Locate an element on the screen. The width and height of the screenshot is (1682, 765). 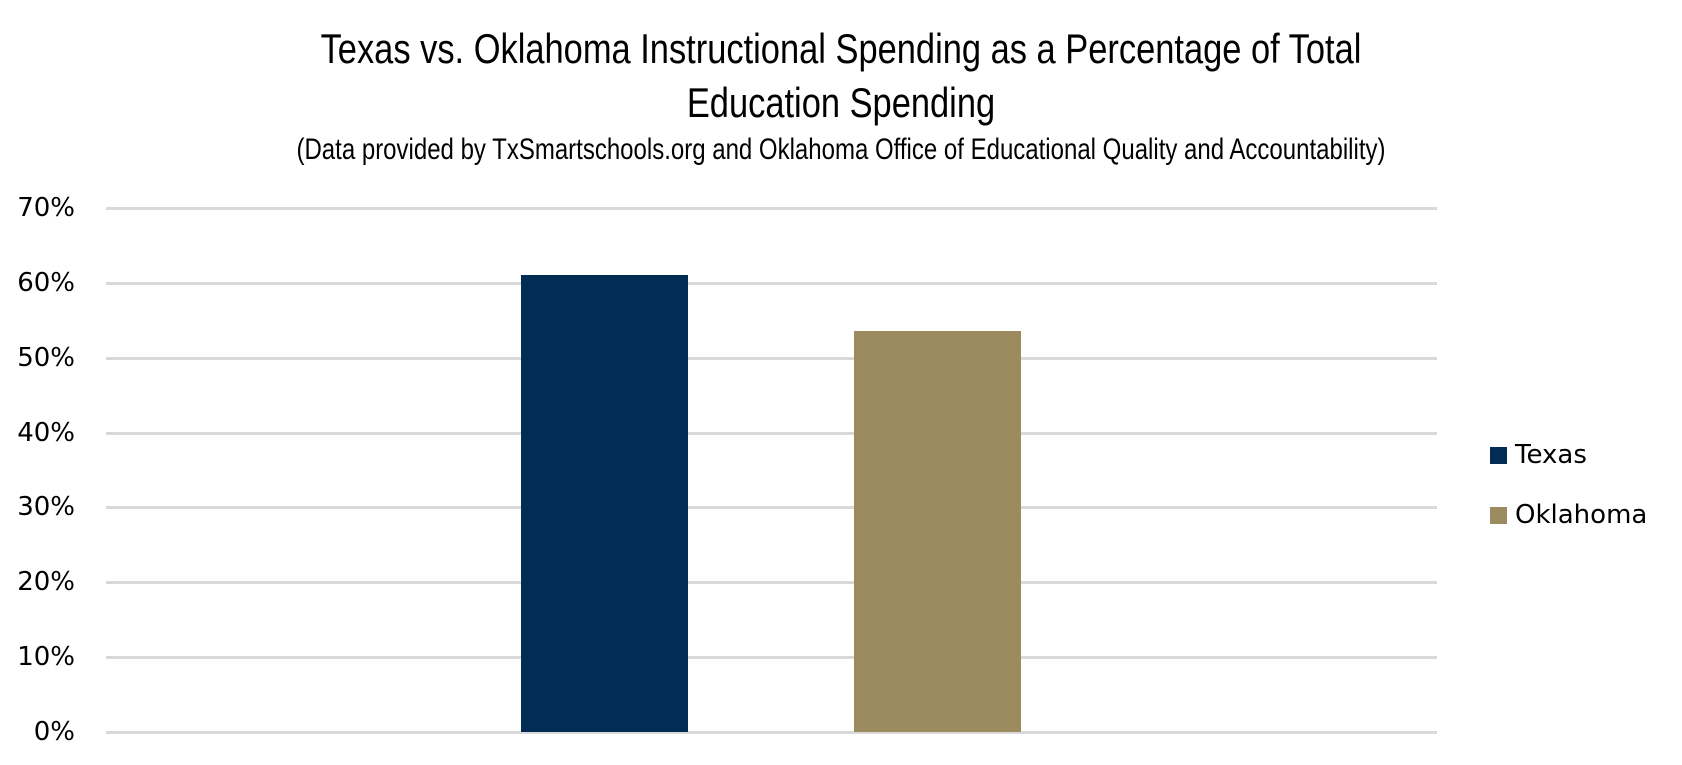
legend-item-oklahoma: Oklahoma is located at coordinates (1568, 515).